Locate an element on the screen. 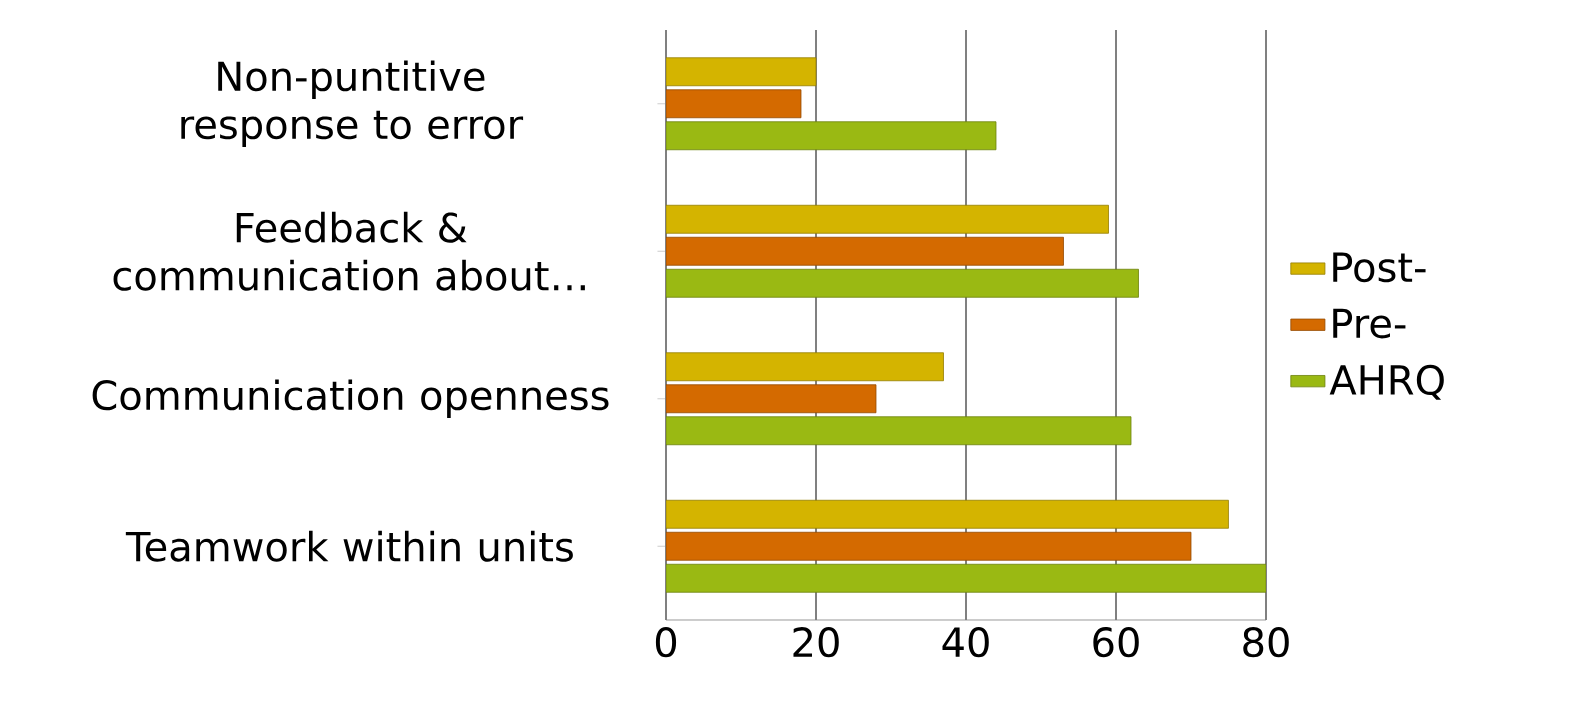 This screenshot has width=1581, height=708. x-tick-label: 20 is located at coordinates (816, 642).